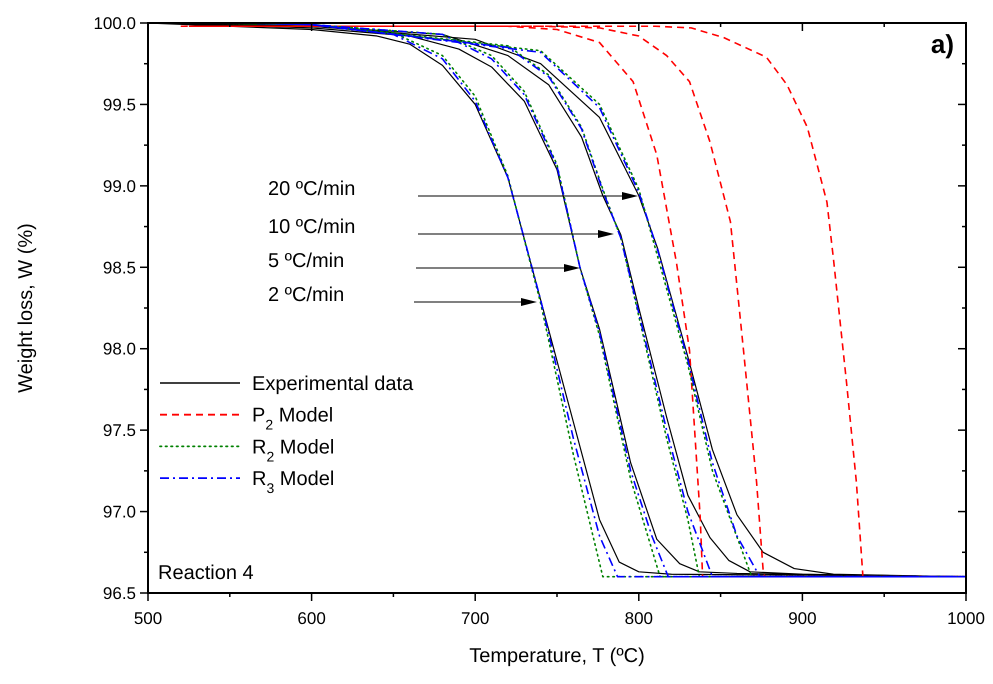 This screenshot has width=993, height=684. I want to click on x-tick-label: 700, so click(475, 618).